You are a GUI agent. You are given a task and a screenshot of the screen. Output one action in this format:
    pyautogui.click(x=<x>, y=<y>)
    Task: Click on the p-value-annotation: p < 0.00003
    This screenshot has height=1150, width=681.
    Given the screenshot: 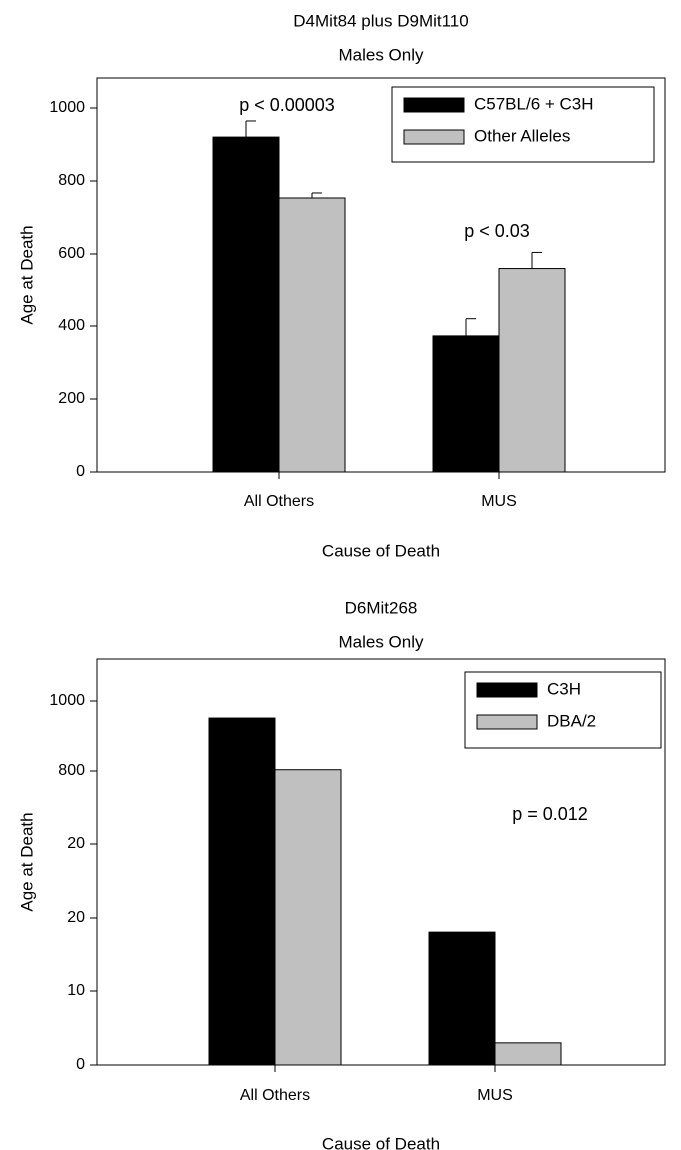 What is the action you would take?
    pyautogui.click(x=287, y=105)
    